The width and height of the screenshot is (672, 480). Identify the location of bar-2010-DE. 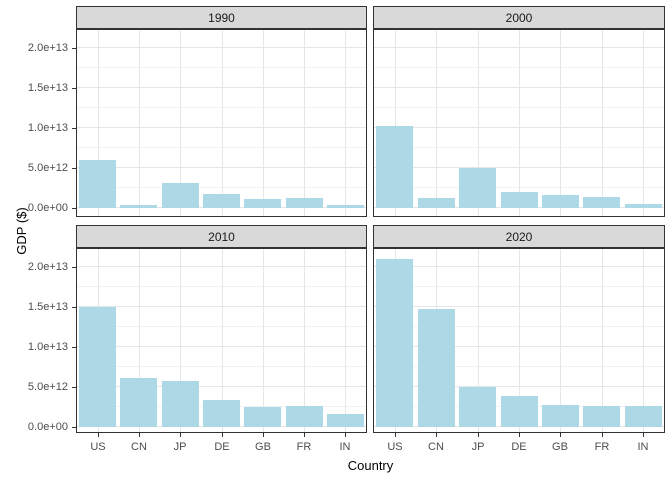
(221, 413).